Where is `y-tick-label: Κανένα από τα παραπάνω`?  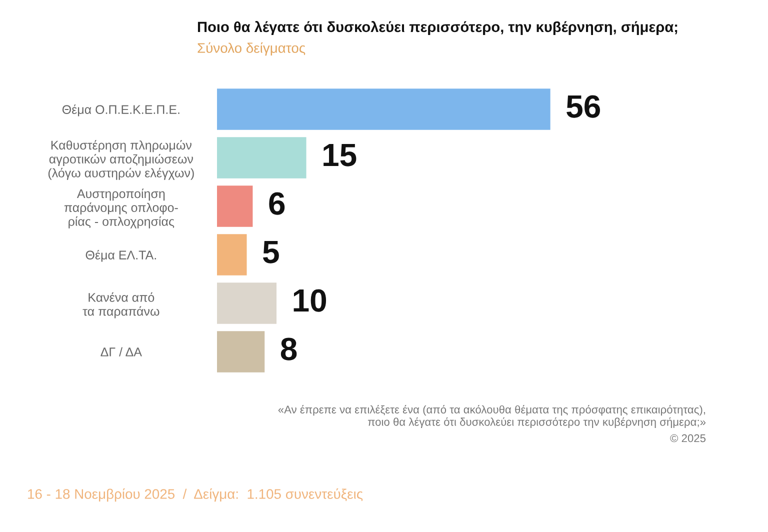 y-tick-label: Κανένα από τα παραπάνω is located at coordinates (121, 305).